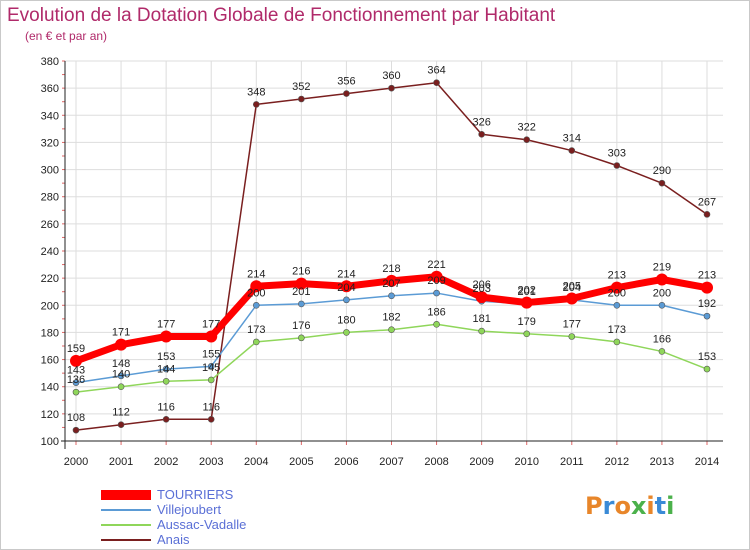 Image resolution: width=750 pixels, height=550 pixels. Describe the element at coordinates (629, 506) in the screenshot. I see `proxiti-logo: Proxiti` at that location.